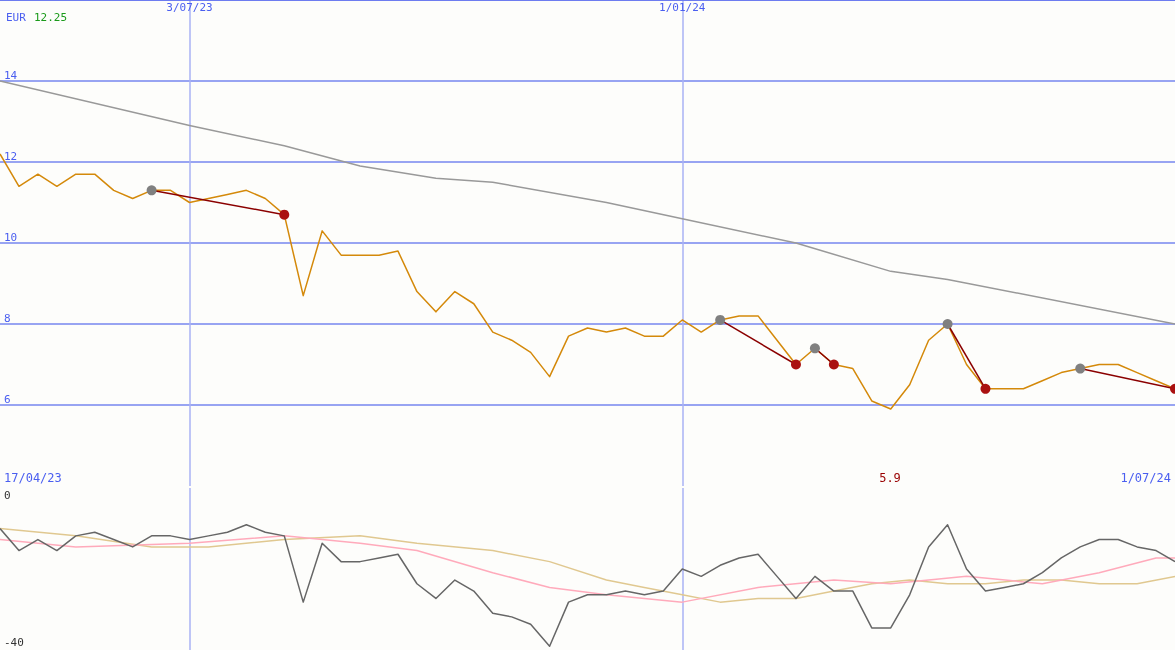 The height and width of the screenshot is (650, 1175). Describe the element at coordinates (11, 237) in the screenshot. I see `y-tick-label: 10` at that location.